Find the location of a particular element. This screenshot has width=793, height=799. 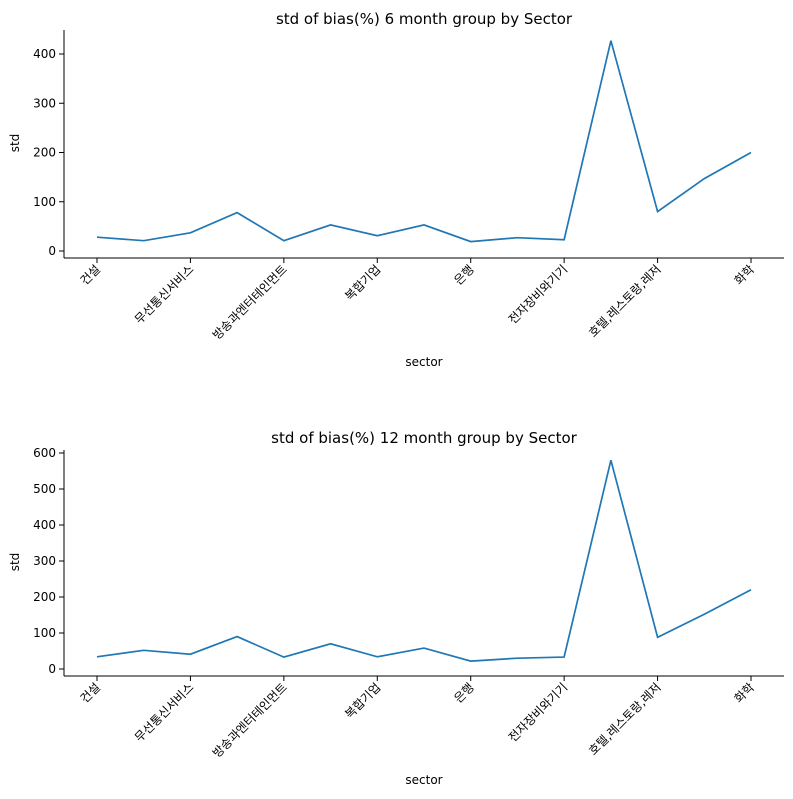

chart-title: std of bias(%) 6 month group by Sector is located at coordinates (424, 19).